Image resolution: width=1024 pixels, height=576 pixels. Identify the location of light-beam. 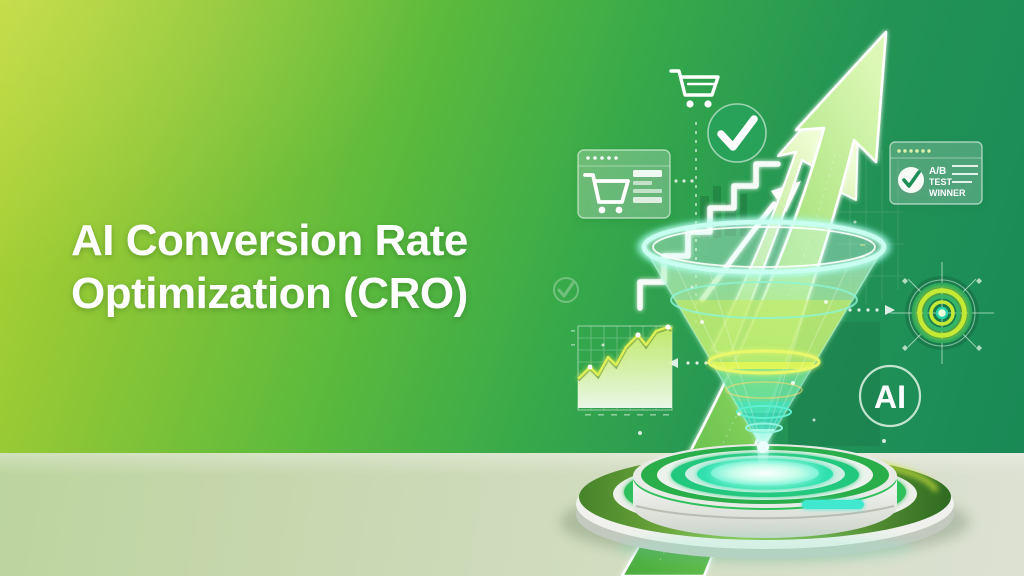
(763, 461).